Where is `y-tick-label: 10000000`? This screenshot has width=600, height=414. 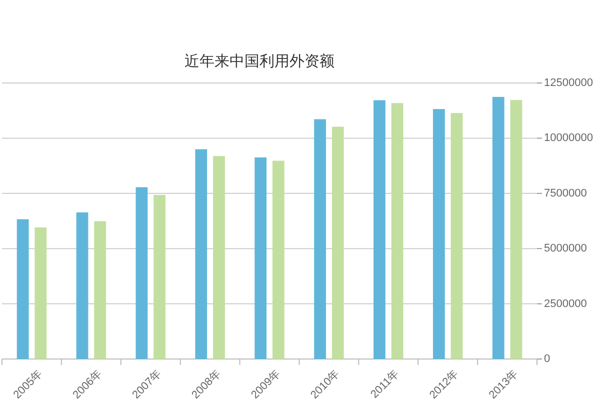 y-tick-label: 10000000 is located at coordinates (568, 138).